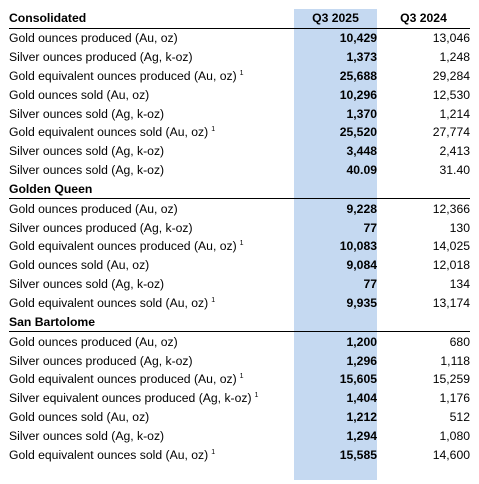  I want to click on table-row: Silver ounces sold (Ag, k-oz) 77 134, so click(239, 284).